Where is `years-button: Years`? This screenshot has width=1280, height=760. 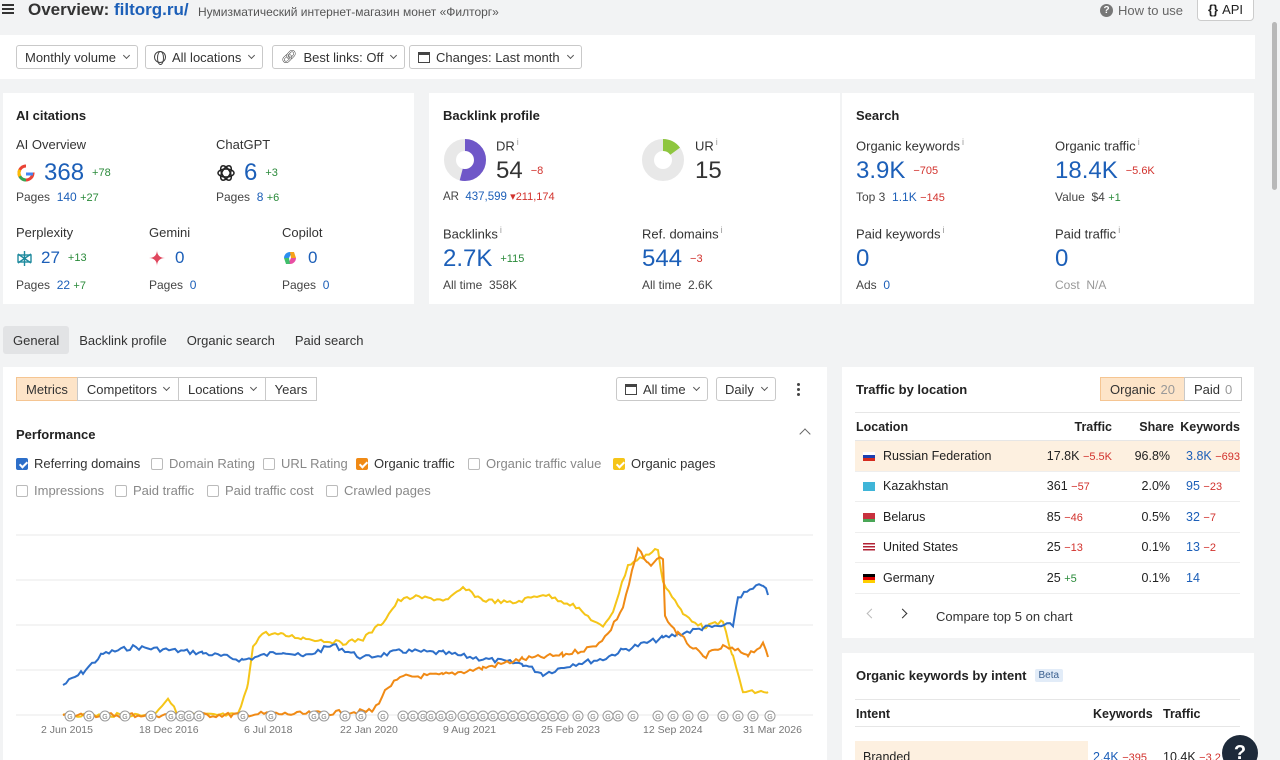
years-button: Years is located at coordinates (291, 389).